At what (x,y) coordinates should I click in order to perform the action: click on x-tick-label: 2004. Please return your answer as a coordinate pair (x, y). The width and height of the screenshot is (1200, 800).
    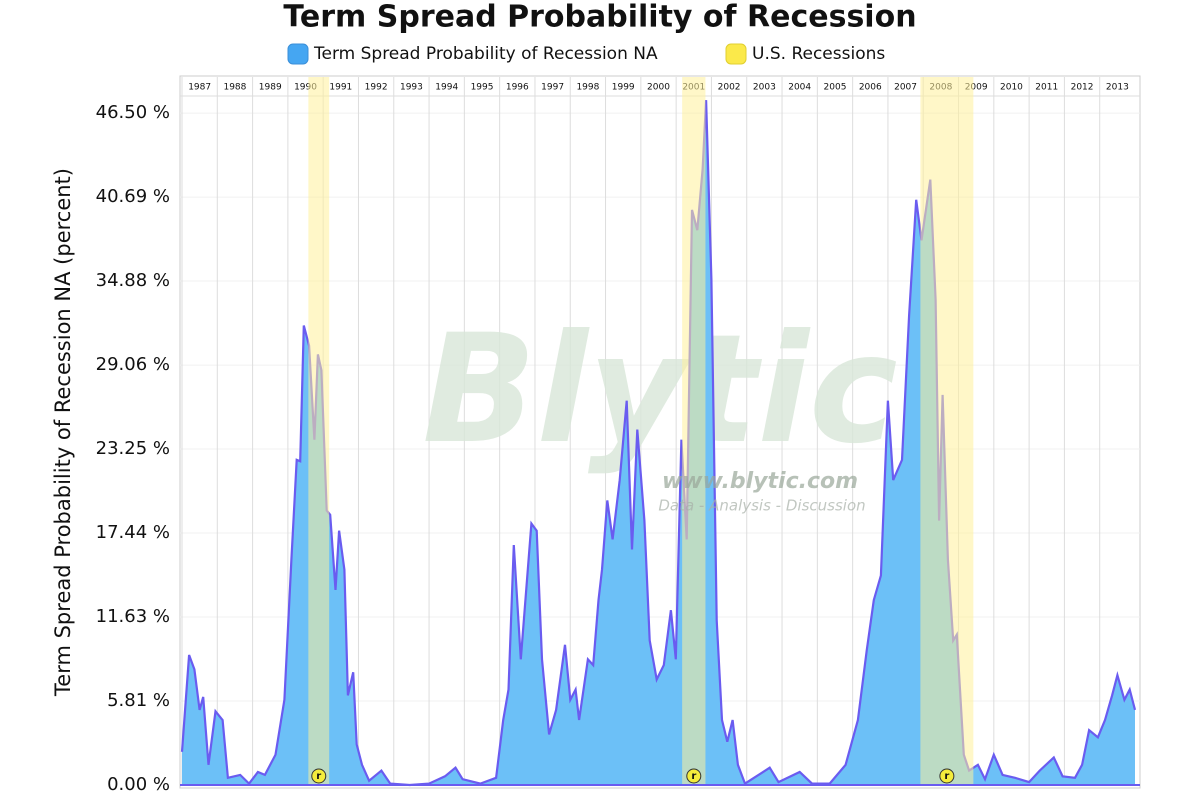
    Looking at the image, I should click on (799, 88).